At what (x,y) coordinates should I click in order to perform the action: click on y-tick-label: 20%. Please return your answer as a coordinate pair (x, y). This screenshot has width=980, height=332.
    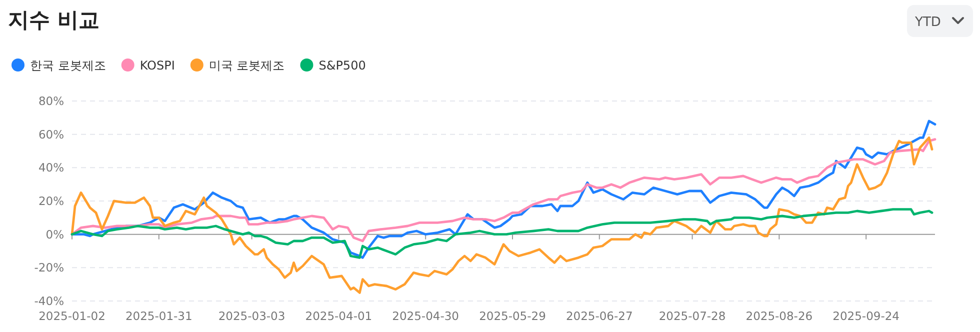
    Looking at the image, I should click on (51, 201).